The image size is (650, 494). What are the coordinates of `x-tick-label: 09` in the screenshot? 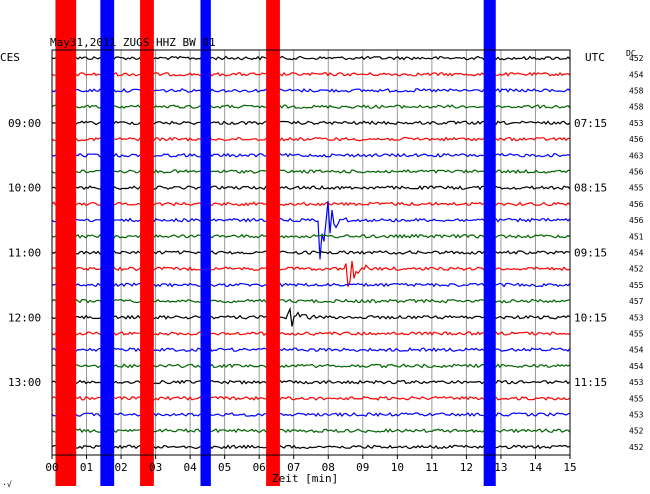 It's located at (362, 467).